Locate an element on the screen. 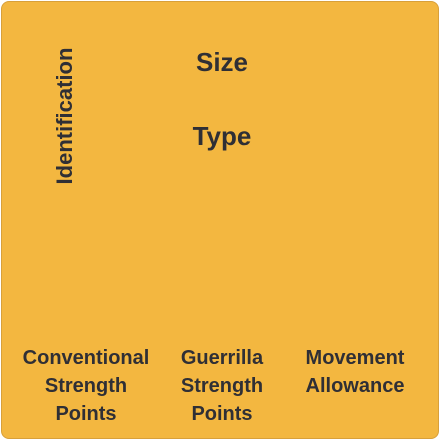 Image resolution: width=442 pixels, height=442 pixels. type-label: Type is located at coordinates (222, 136).